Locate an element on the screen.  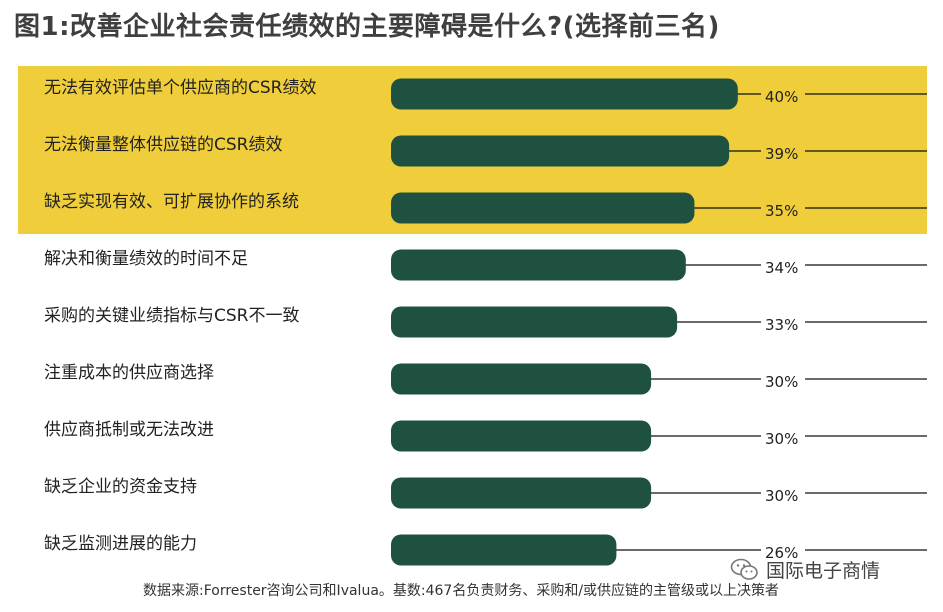
watermark: 国际电子商情 is located at coordinates (805, 569).